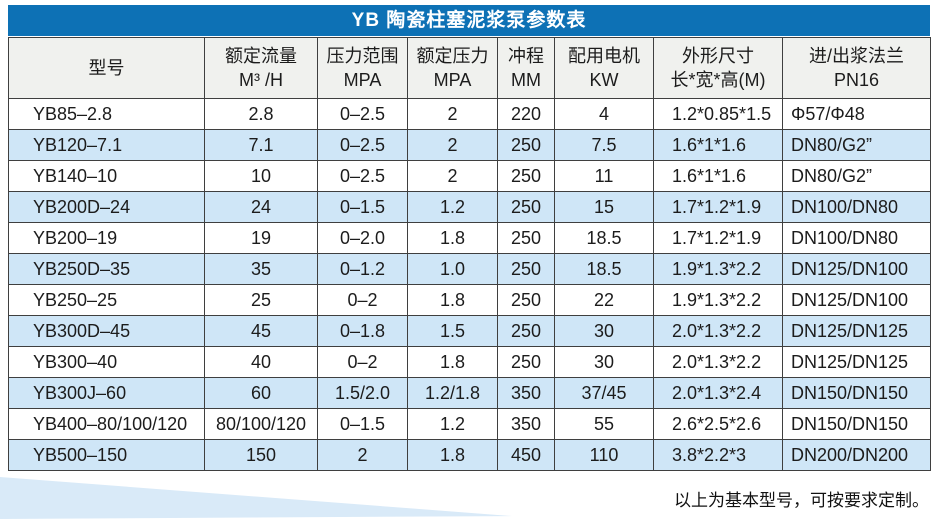 This screenshot has height=519, width=936. Describe the element at coordinates (106, 176) in the screenshot. I see `table-cell: YB140–10` at that location.